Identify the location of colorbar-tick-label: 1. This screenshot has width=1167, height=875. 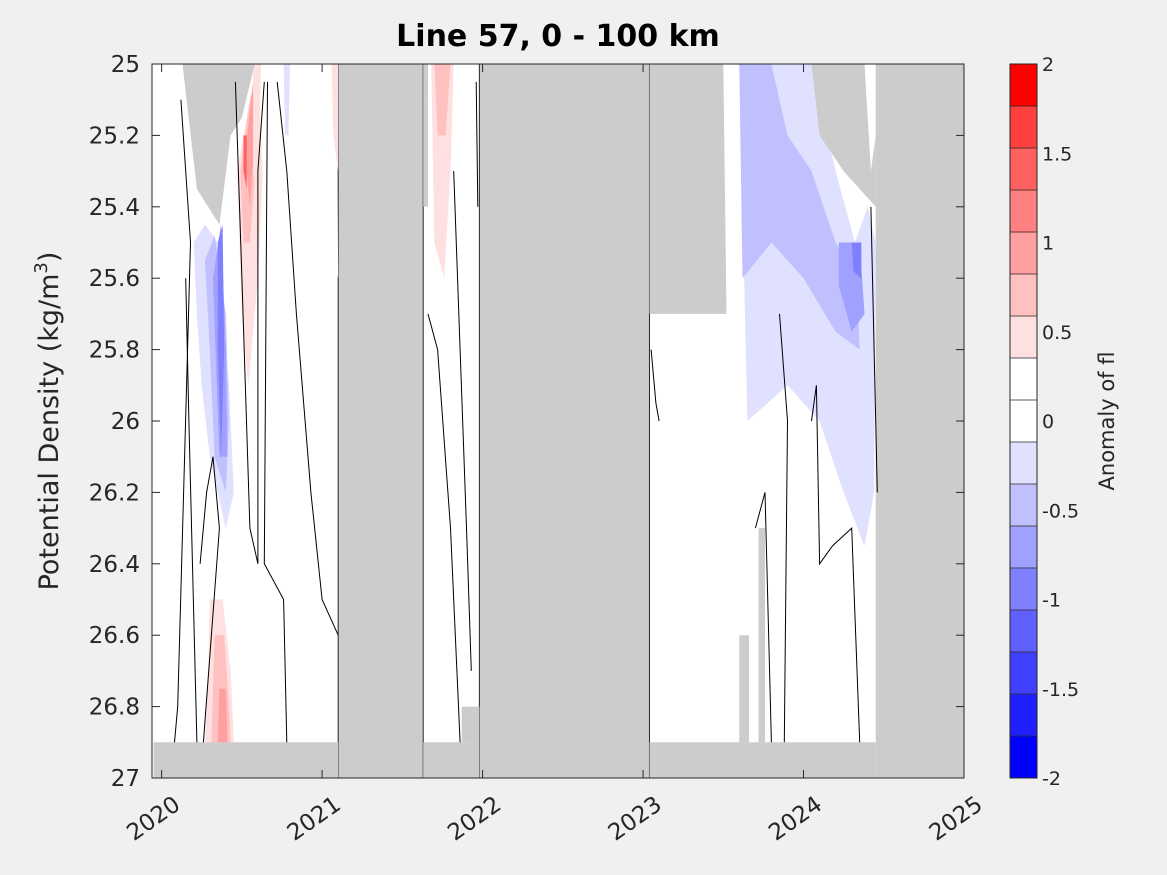
(1048, 244).